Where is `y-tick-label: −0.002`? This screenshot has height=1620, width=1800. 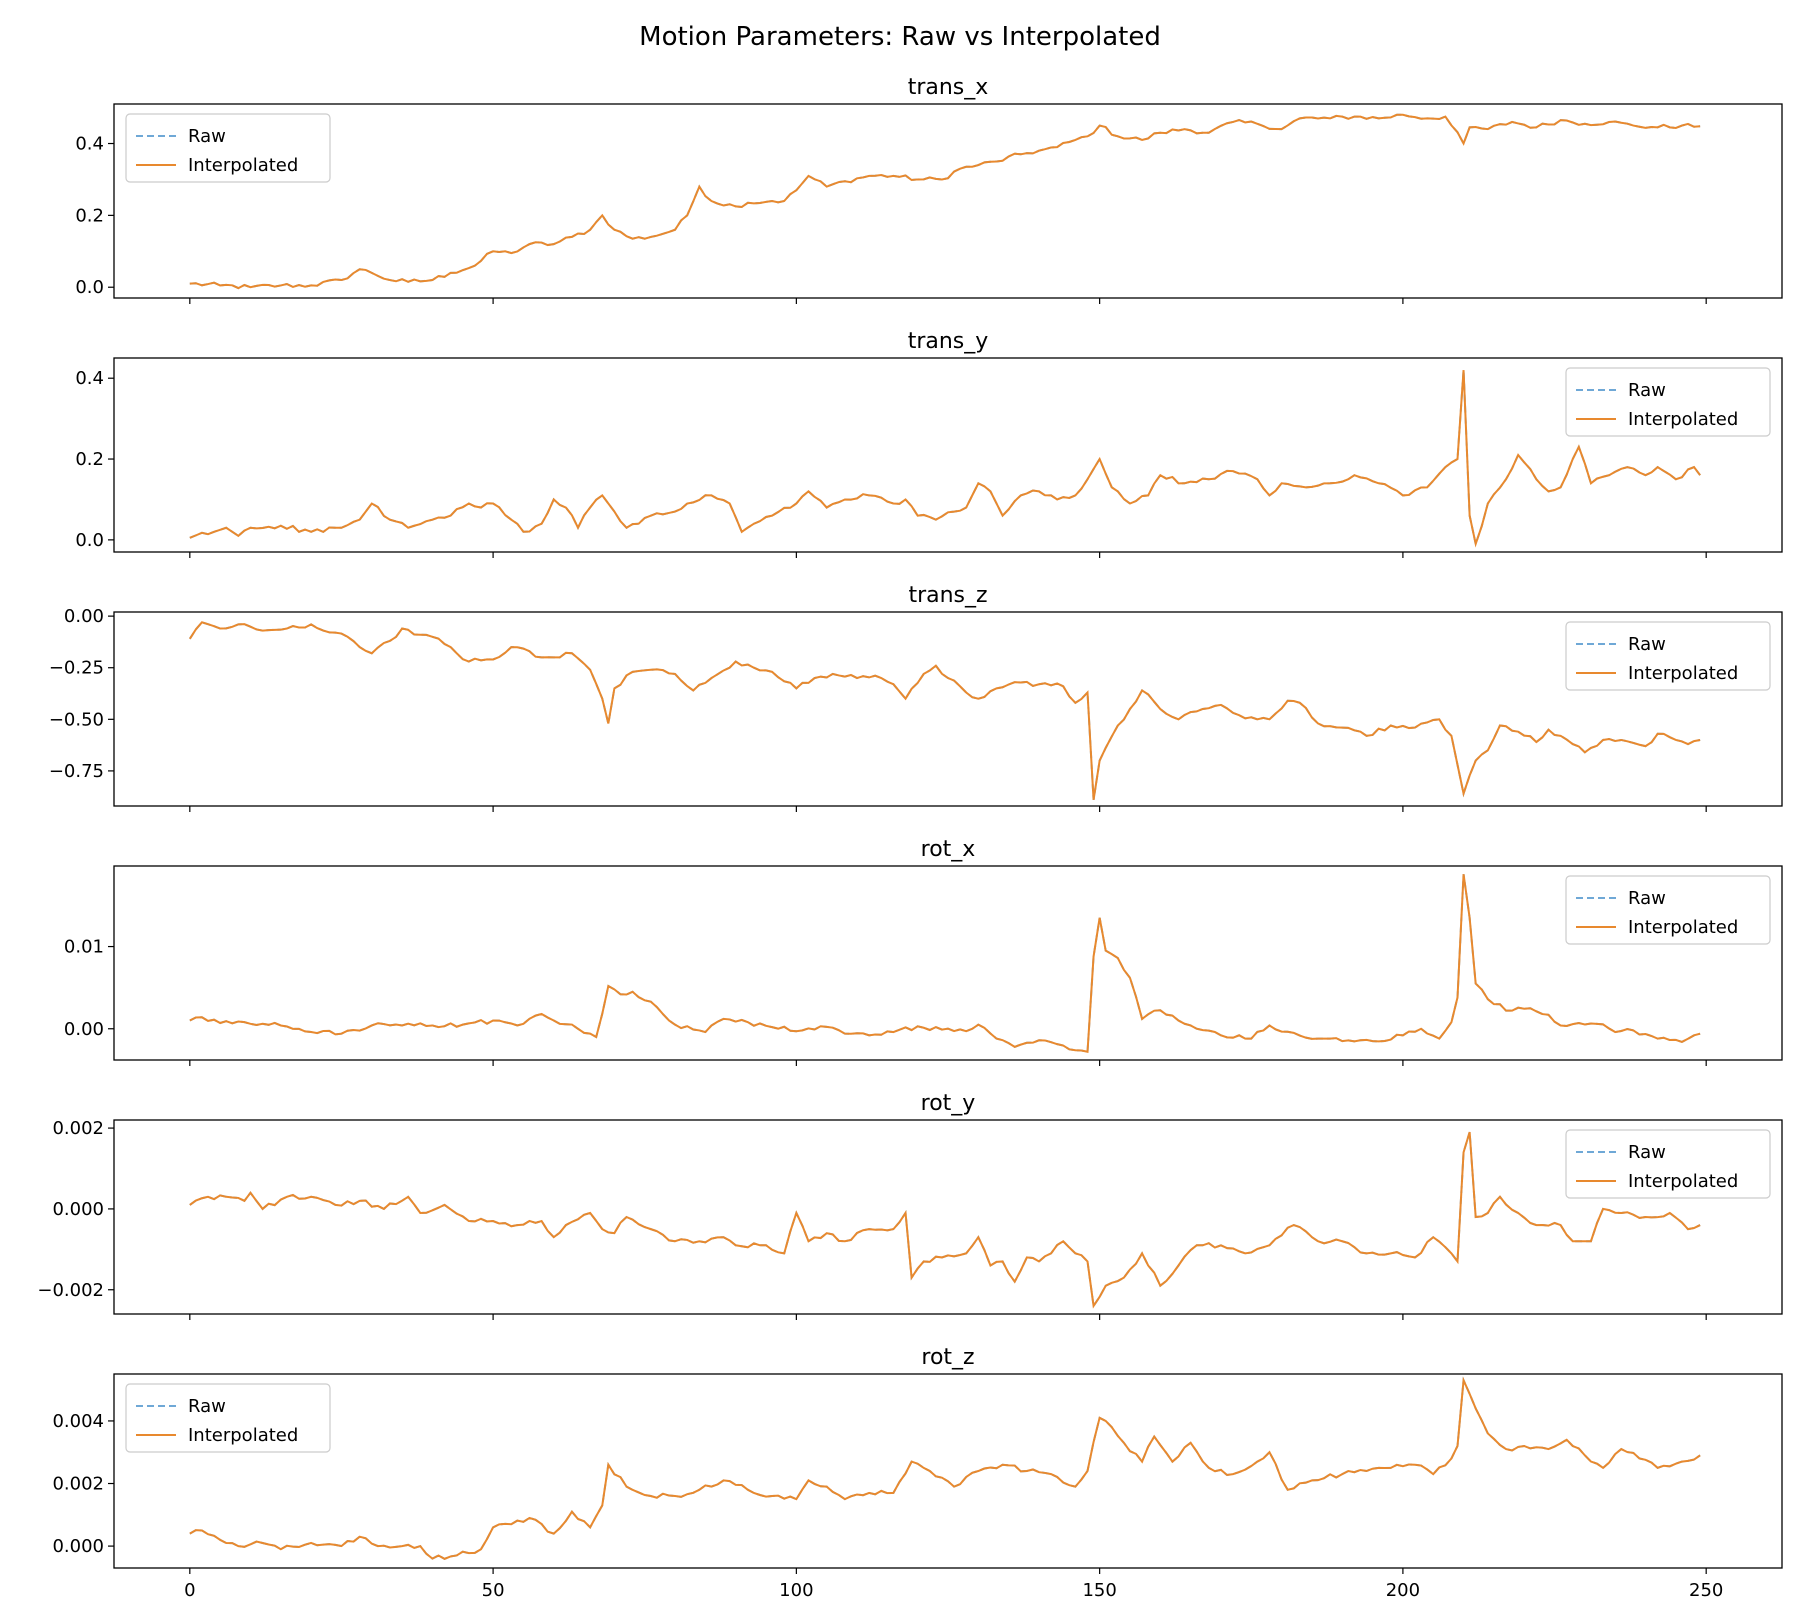 y-tick-label: −0.002 is located at coordinates (70, 1290).